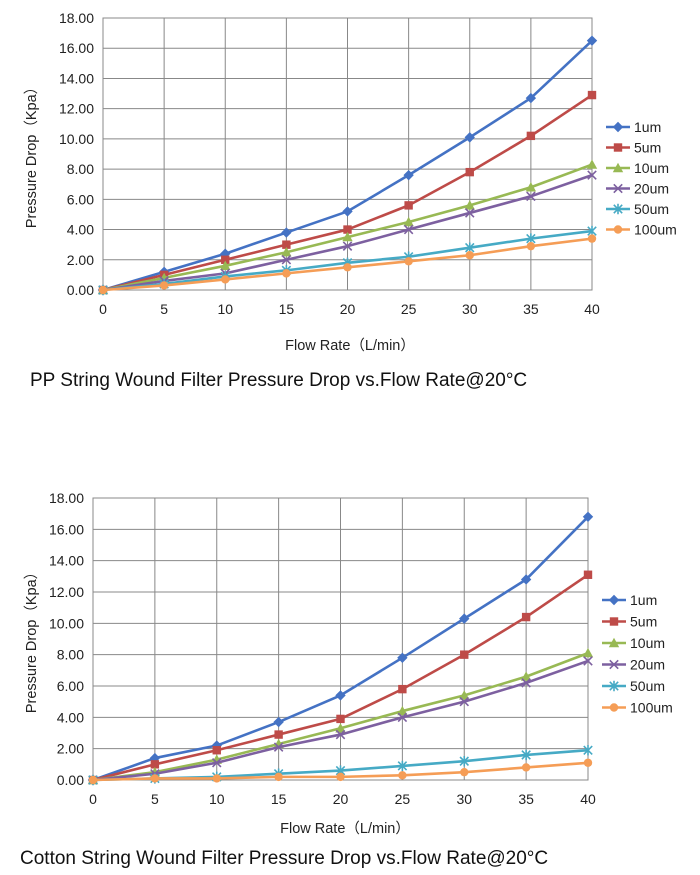  Describe the element at coordinates (647, 665) in the screenshot. I see `legend-label: 20um` at that location.